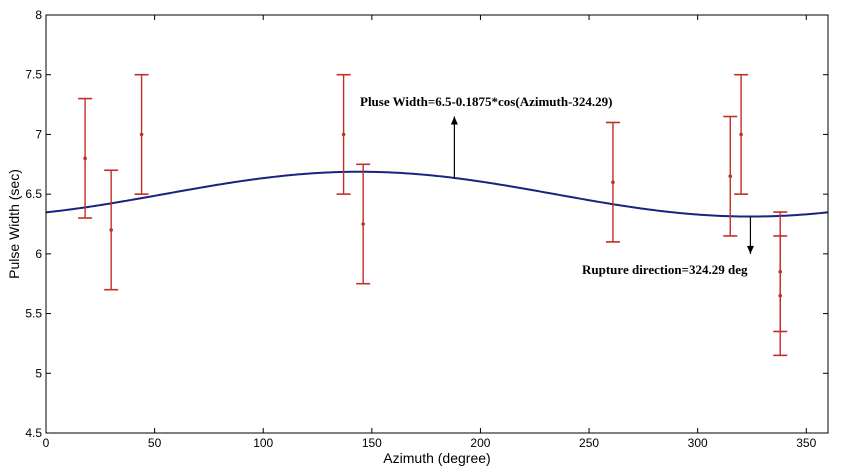 This screenshot has width=850, height=473. Describe the element at coordinates (33, 314) in the screenshot. I see `y-tick-label: 5.5` at that location.